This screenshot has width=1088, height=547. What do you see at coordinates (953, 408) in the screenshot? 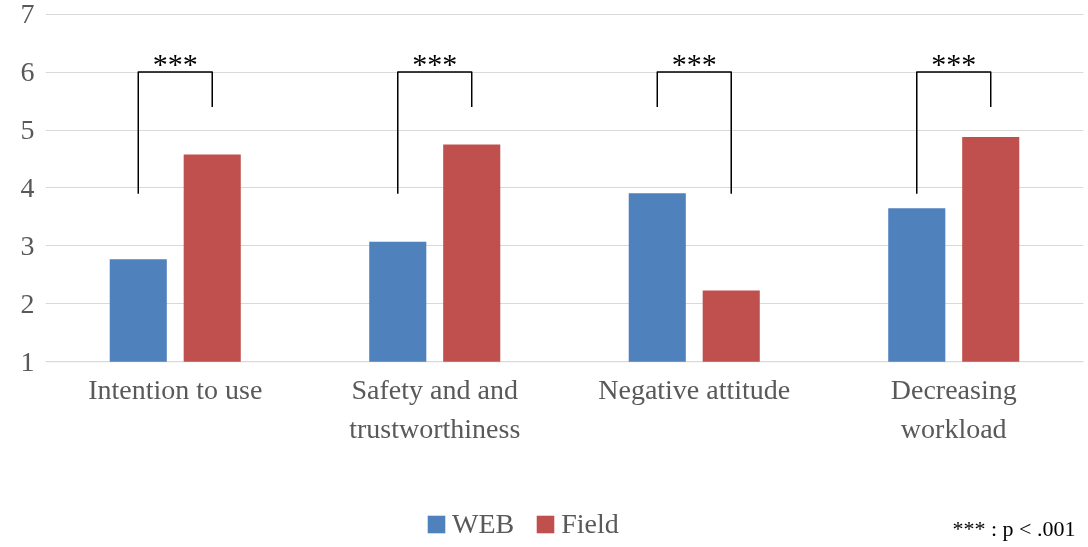
I see `x-tick-label: Decreasing workload` at bounding box center [953, 408].